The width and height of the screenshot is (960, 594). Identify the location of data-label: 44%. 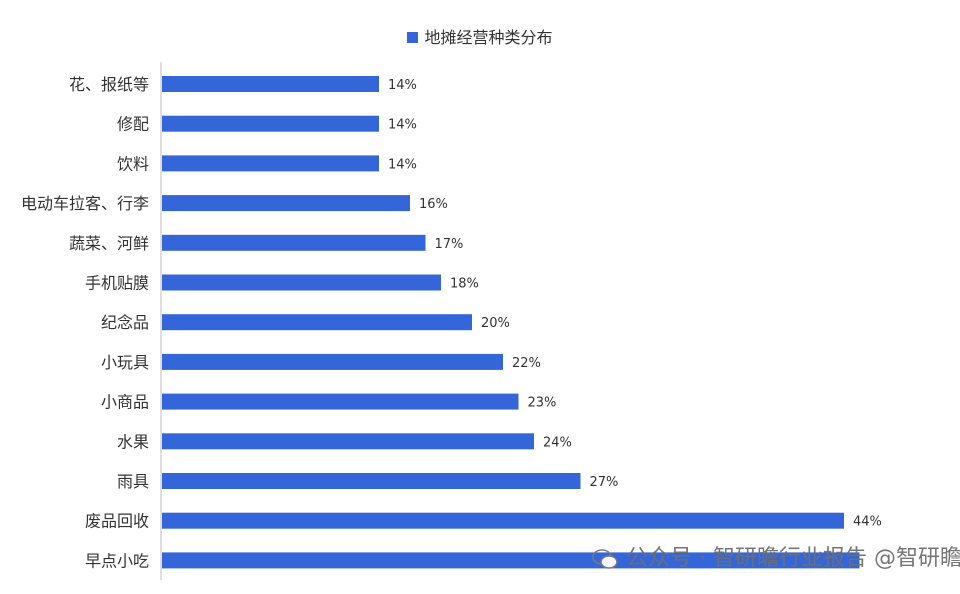
(867, 522).